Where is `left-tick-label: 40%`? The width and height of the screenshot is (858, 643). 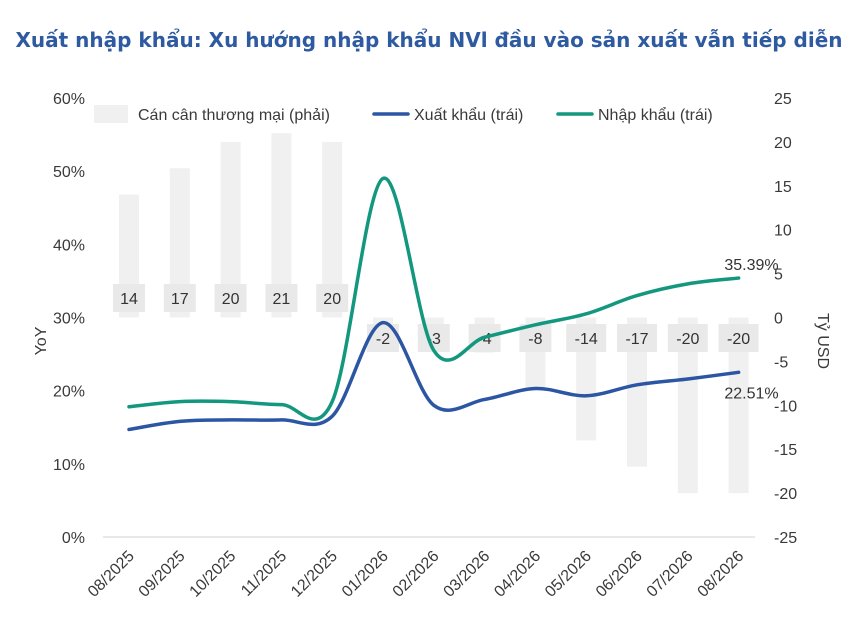
left-tick-label: 40% is located at coordinates (69, 245).